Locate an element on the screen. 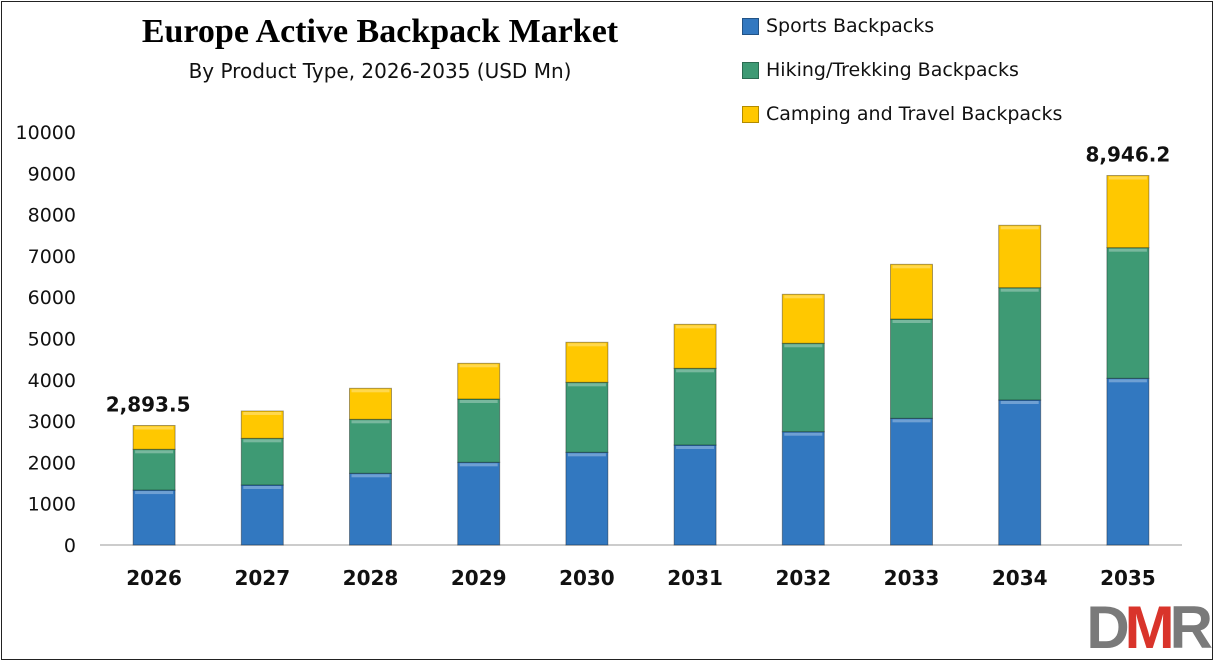  x-tick-label: 2029 is located at coordinates (479, 578).